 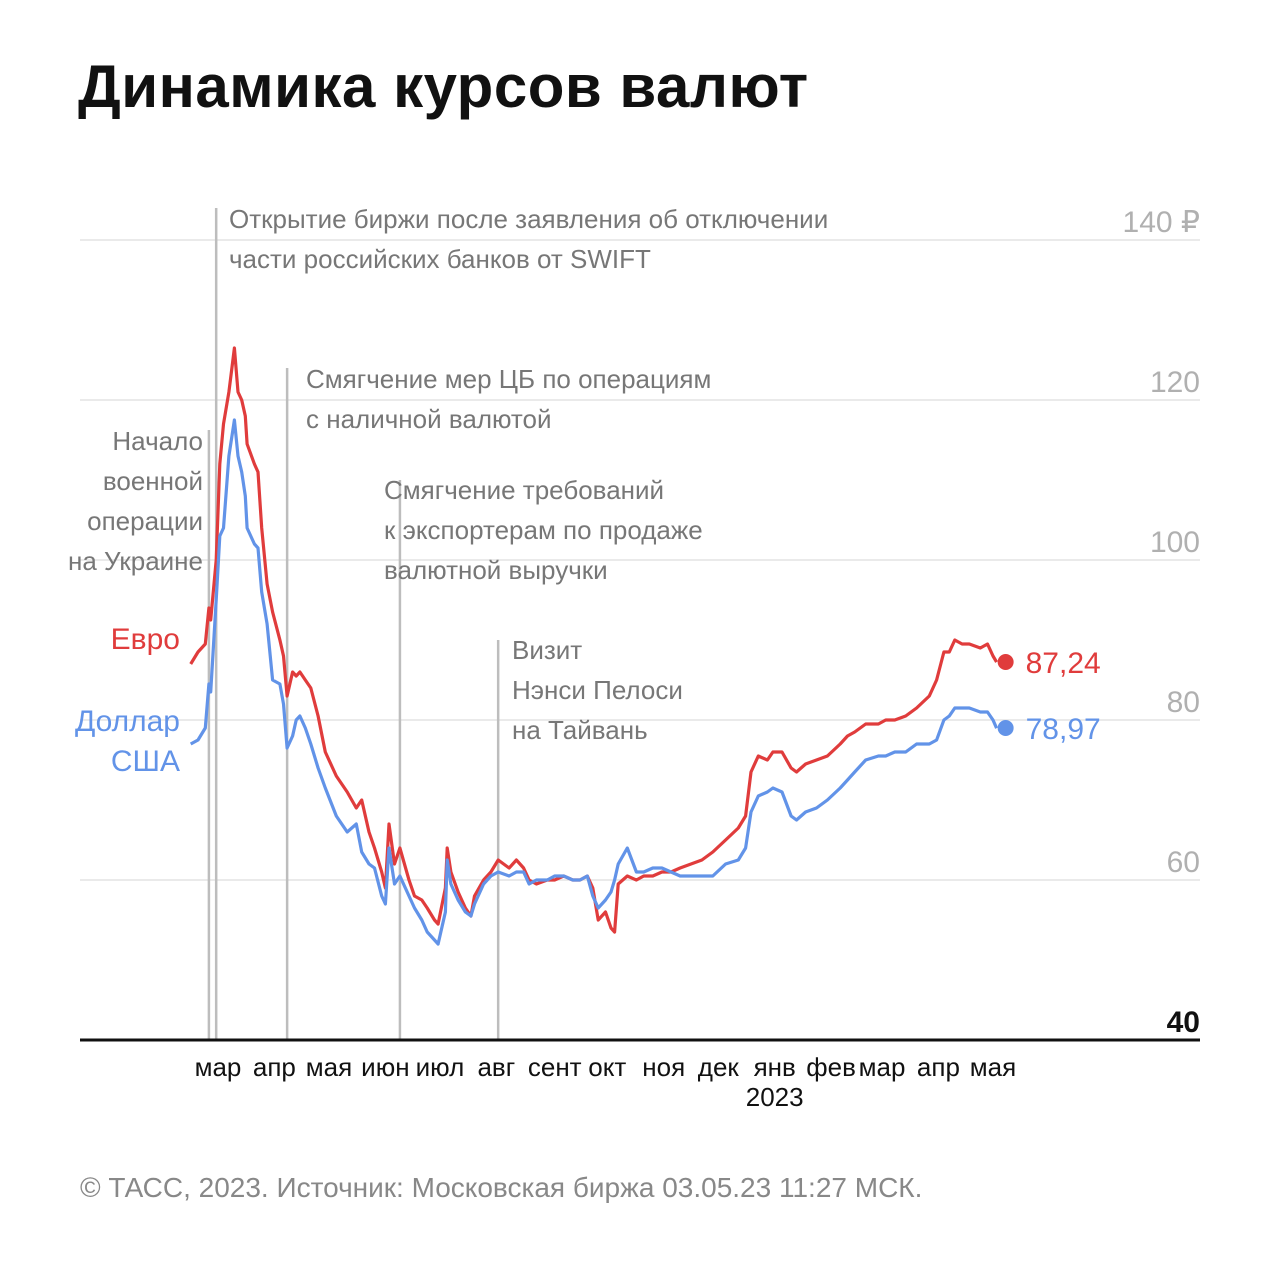 What do you see at coordinates (831, 1067) in the screenshot?
I see `x-tick-label: фев` at bounding box center [831, 1067].